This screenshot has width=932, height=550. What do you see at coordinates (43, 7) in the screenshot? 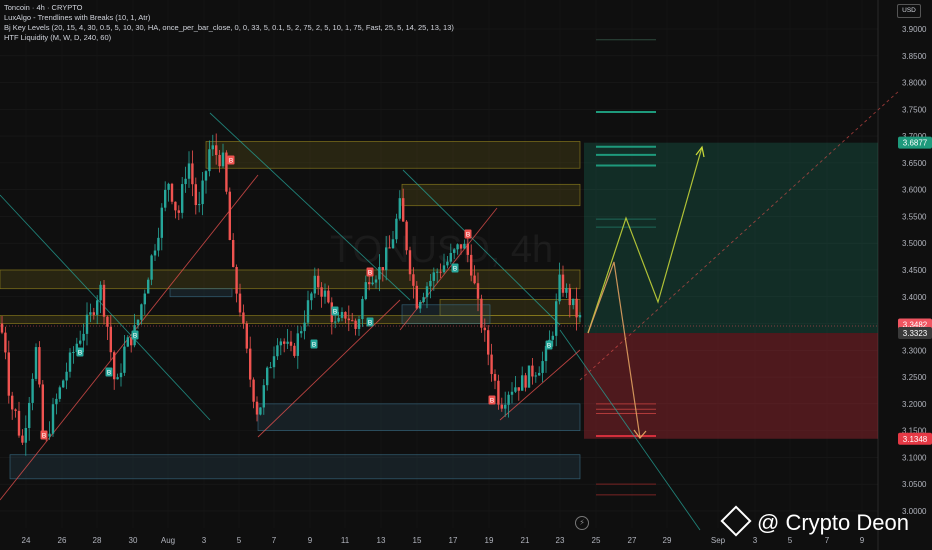
I see `legend-symbol: Toncoin · 4h · CRYPTO` at bounding box center [43, 7].